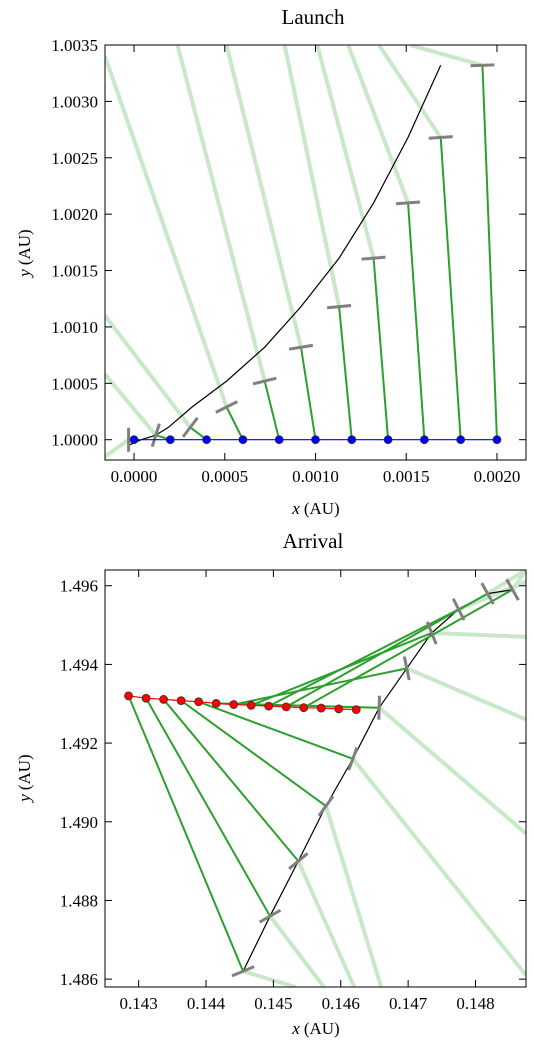 This screenshot has width=534, height=1043. What do you see at coordinates (79, 743) in the screenshot?
I see `arrival-y-tick-label-3: 1.492` at bounding box center [79, 743].